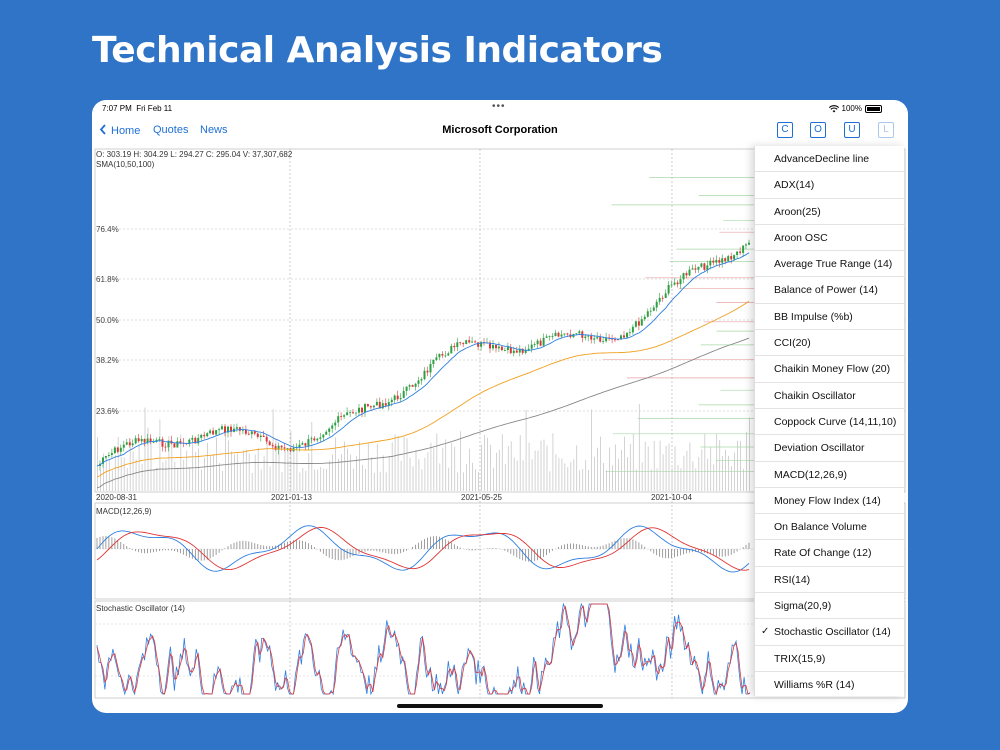 The width and height of the screenshot is (1000, 750). What do you see at coordinates (107, 279) in the screenshot?
I see `fib-level-61: 61.8%` at bounding box center [107, 279].